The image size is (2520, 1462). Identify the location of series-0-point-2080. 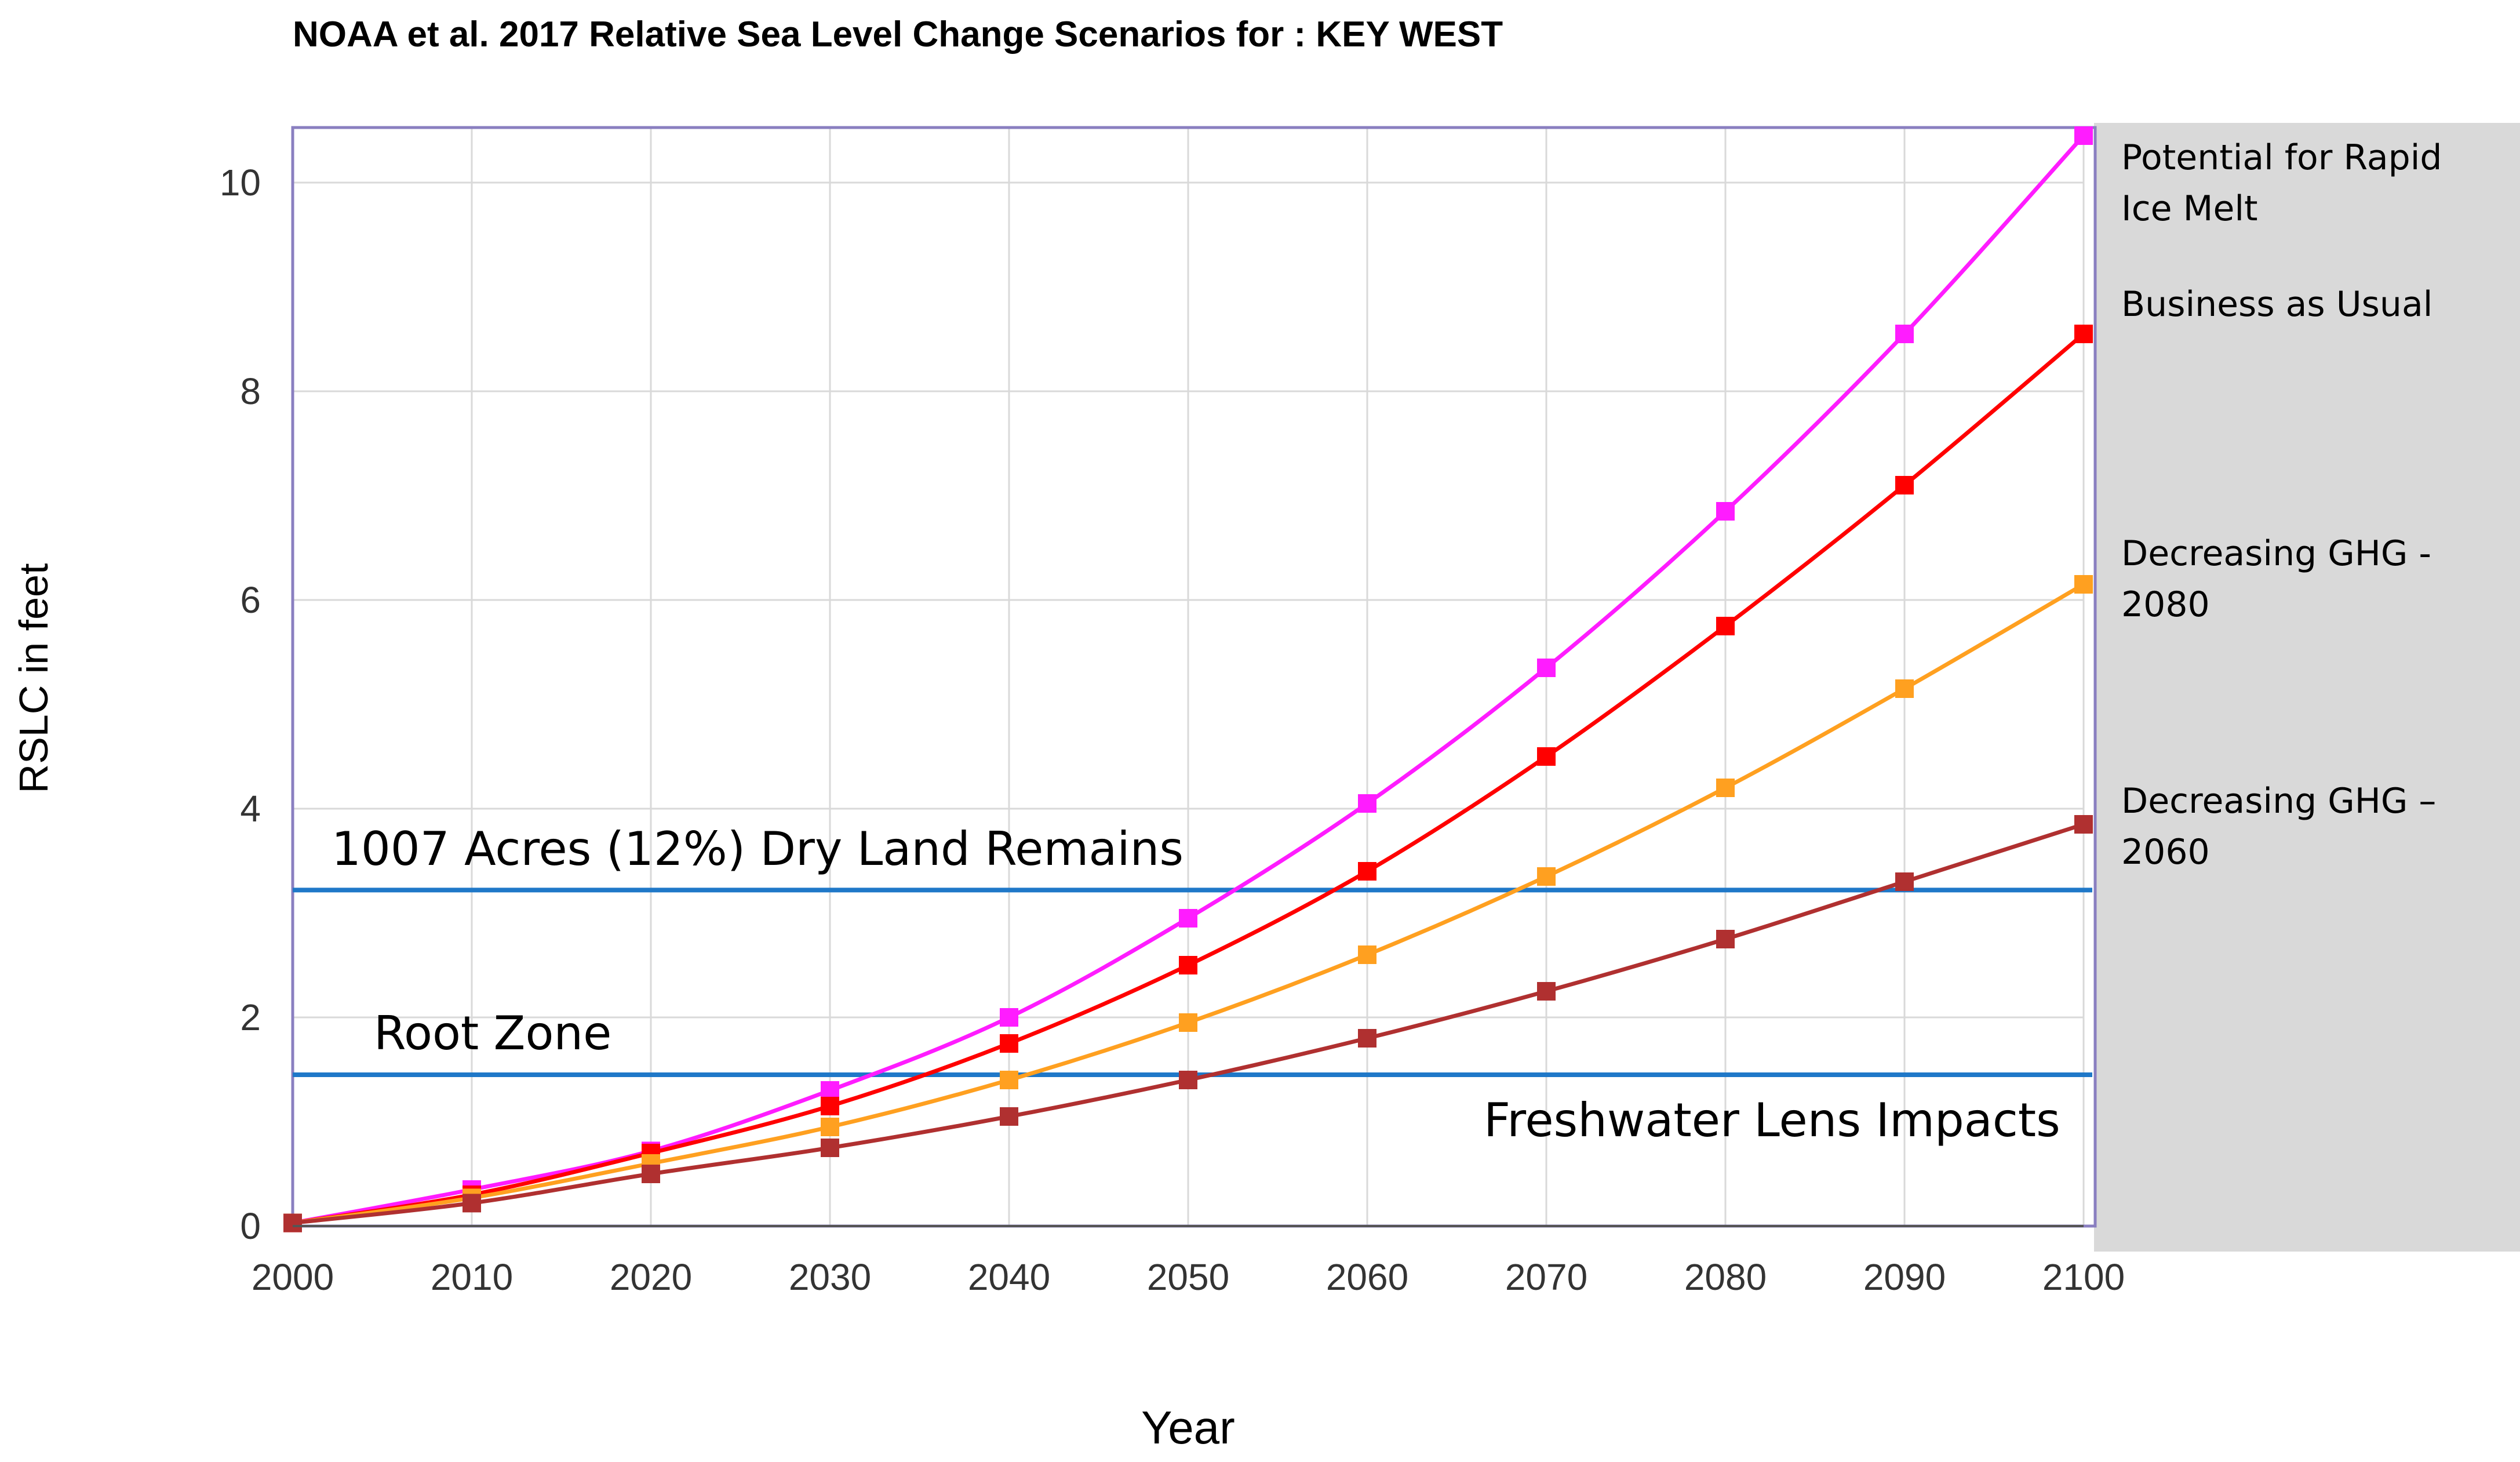
(1725, 512).